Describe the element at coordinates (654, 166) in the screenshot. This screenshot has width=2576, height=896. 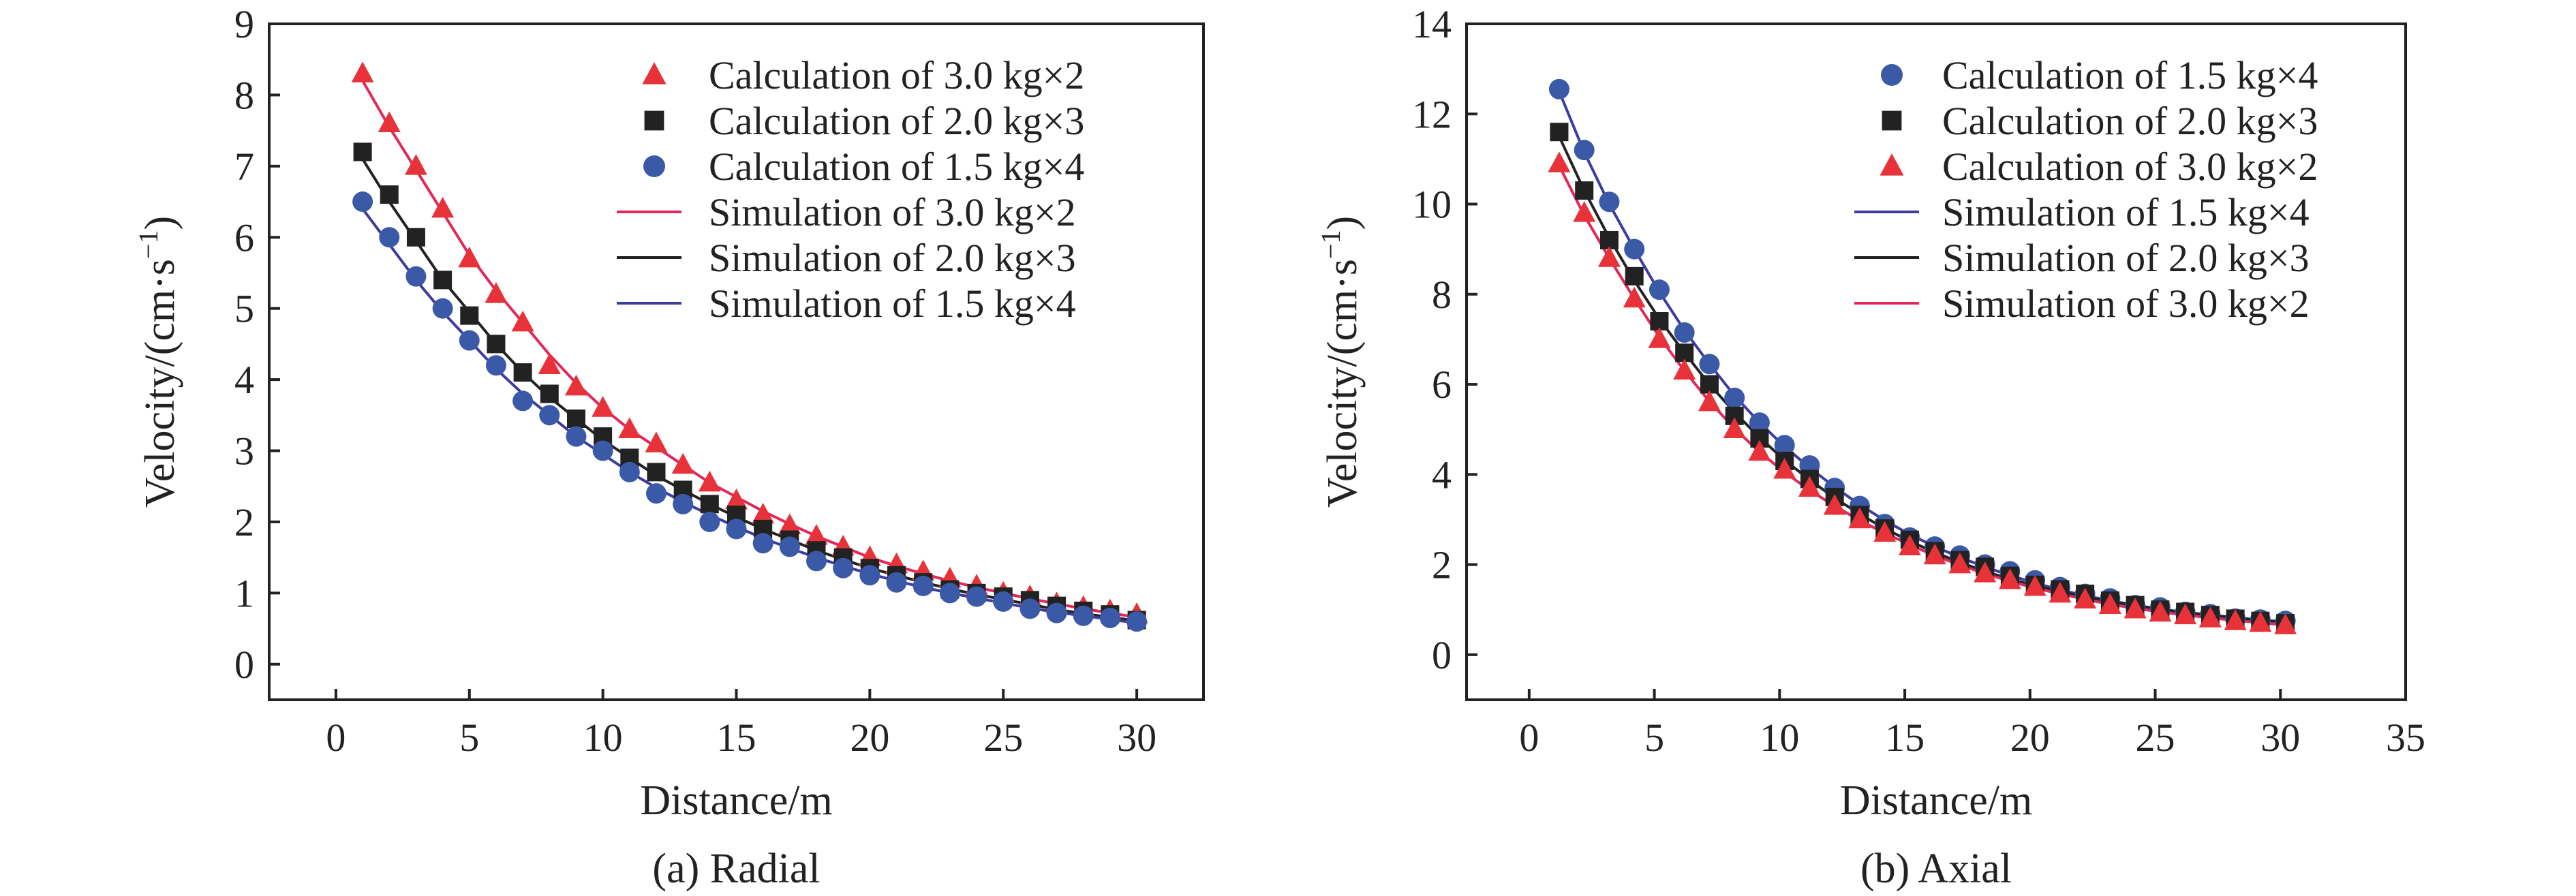
I see `legend-marker-circle` at that location.